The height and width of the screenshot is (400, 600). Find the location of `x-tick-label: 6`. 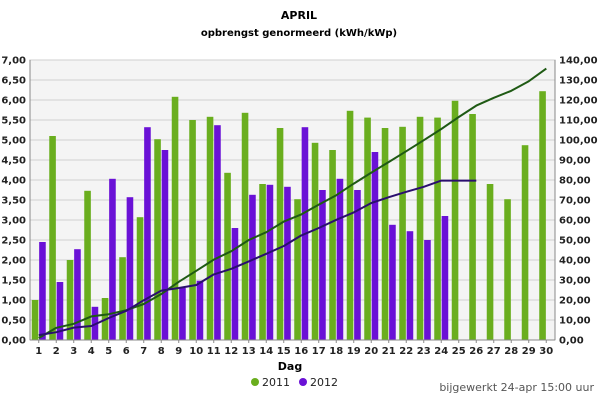

x-tick-label: 6 is located at coordinates (126, 351).